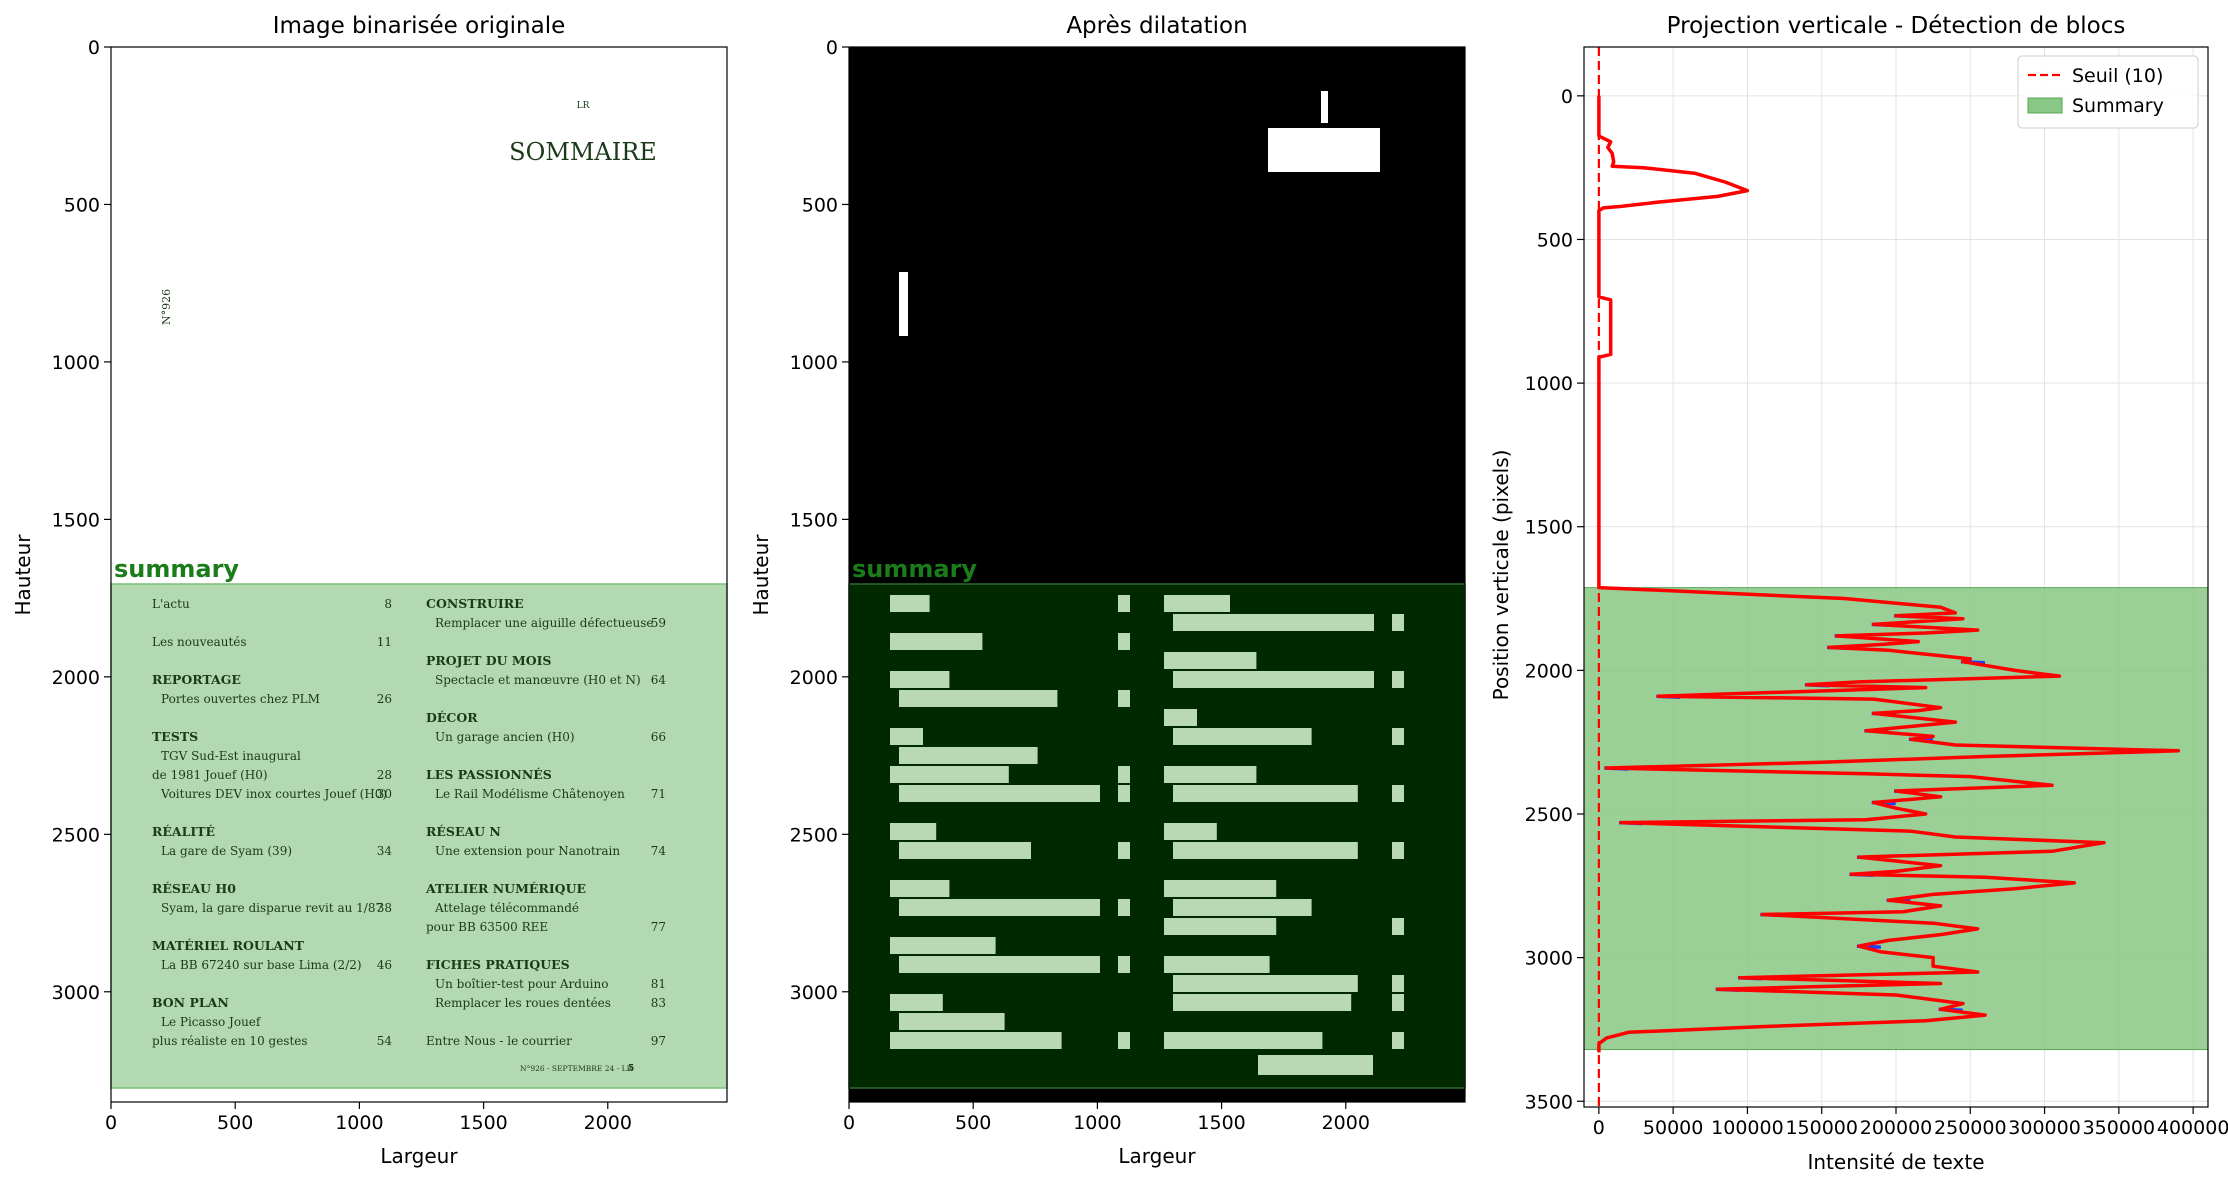 Image resolution: width=2228 pixels, height=1184 pixels. Describe the element at coordinates (1157, 836) in the screenshot. I see `summary-region` at that location.